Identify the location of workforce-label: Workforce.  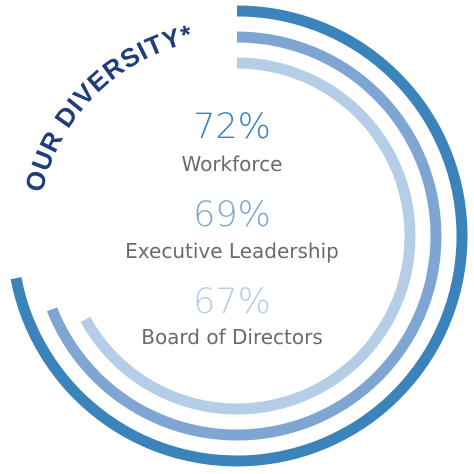
(231, 164).